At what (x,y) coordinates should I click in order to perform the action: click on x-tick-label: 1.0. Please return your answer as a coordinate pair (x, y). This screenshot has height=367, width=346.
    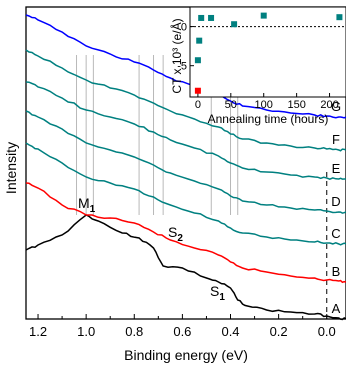
    Looking at the image, I should click on (86, 331).